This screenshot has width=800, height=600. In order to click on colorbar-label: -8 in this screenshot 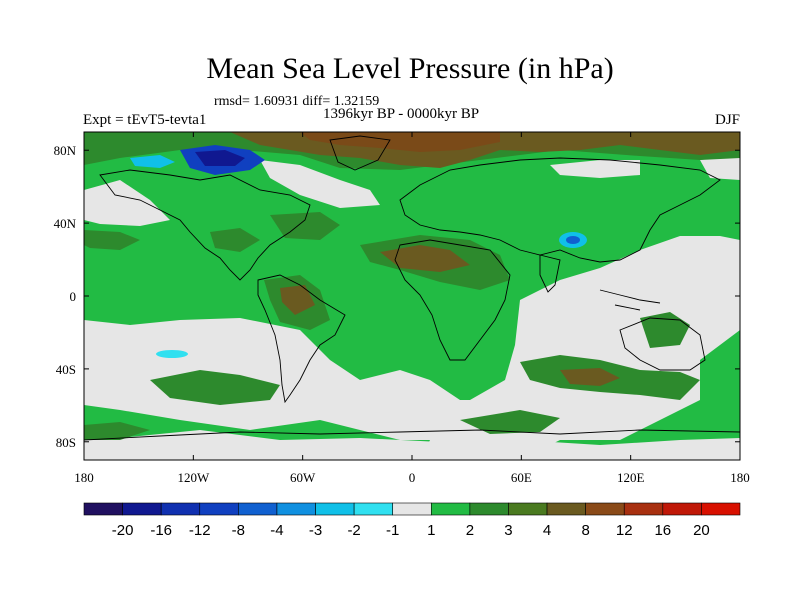, I will do `click(238, 530)`.